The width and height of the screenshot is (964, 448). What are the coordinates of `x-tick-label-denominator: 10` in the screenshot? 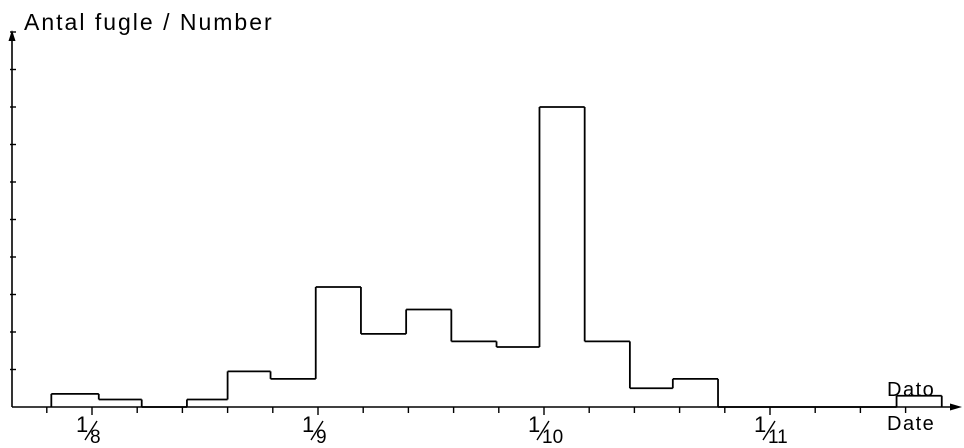 It's located at (552, 437).